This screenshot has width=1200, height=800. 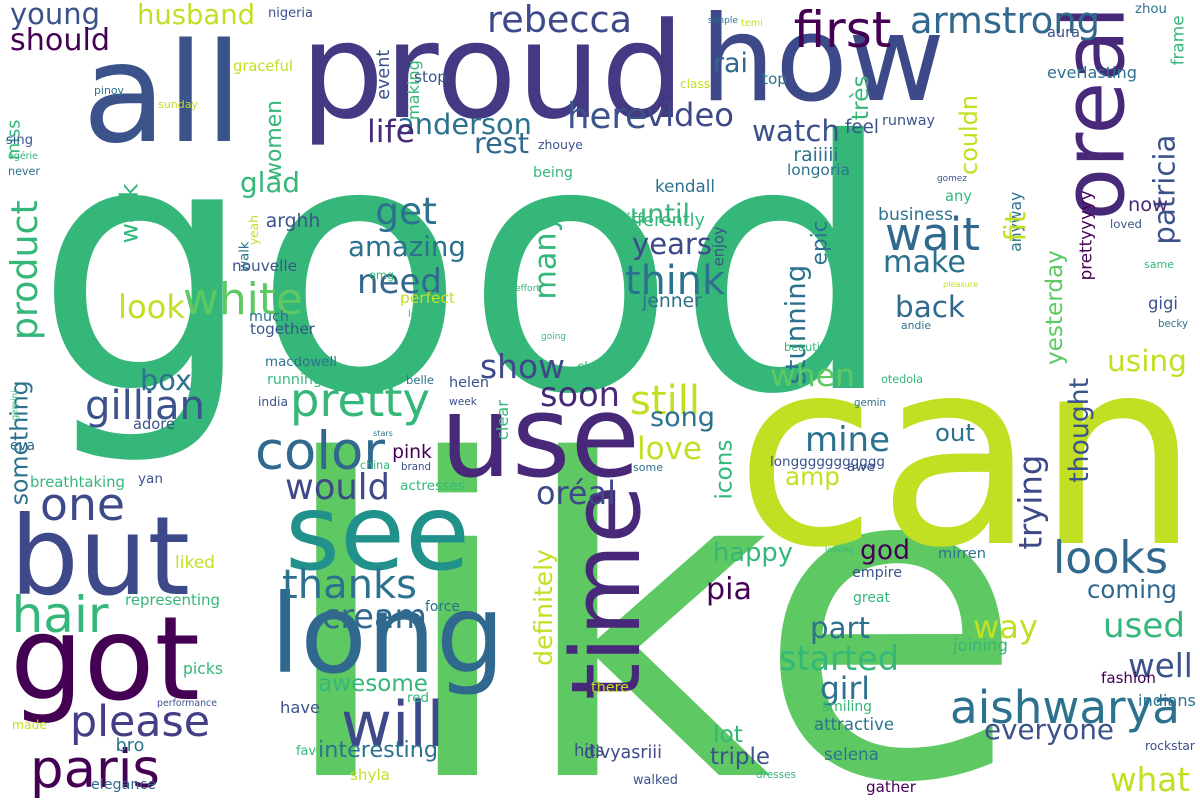 I want to click on word-cloud-word: can, so click(x=967, y=454).